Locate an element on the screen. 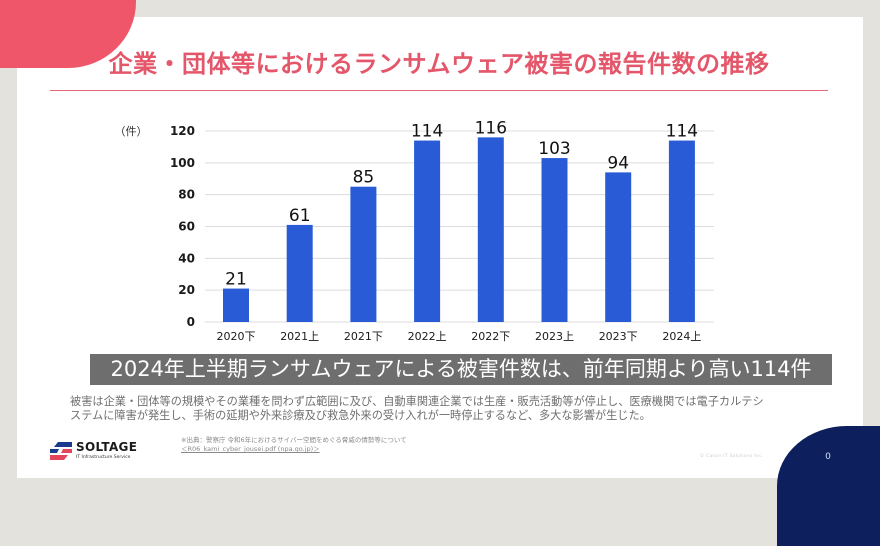  source-link: ＜R06_kami_cyber_jousei.pdf (npa.go.jp)＞ is located at coordinates (250, 449).